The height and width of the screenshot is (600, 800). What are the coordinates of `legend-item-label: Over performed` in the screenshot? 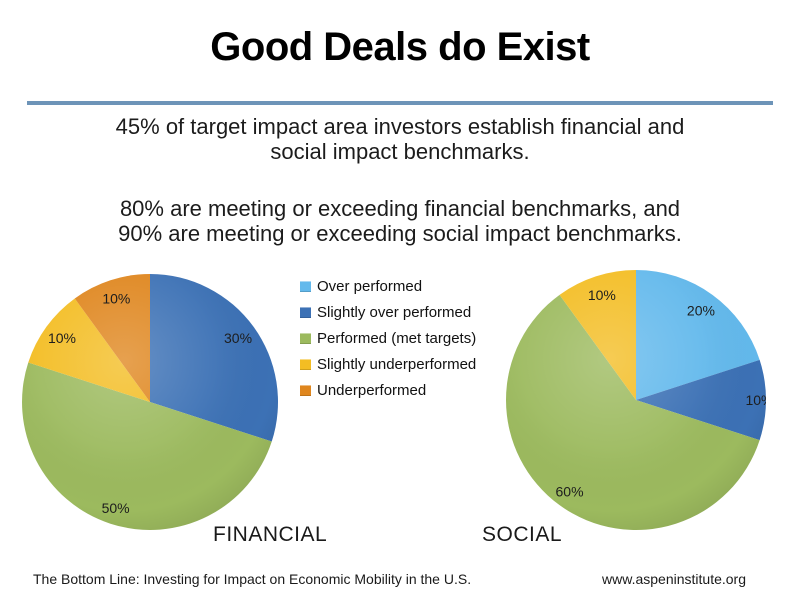 It's located at (370, 286).